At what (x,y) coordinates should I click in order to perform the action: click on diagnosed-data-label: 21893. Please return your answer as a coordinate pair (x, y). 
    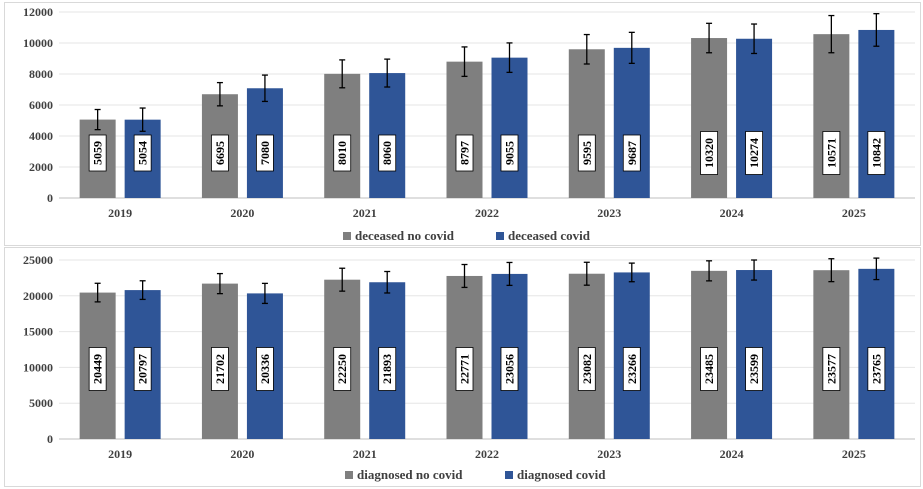
    Looking at the image, I should click on (387, 369).